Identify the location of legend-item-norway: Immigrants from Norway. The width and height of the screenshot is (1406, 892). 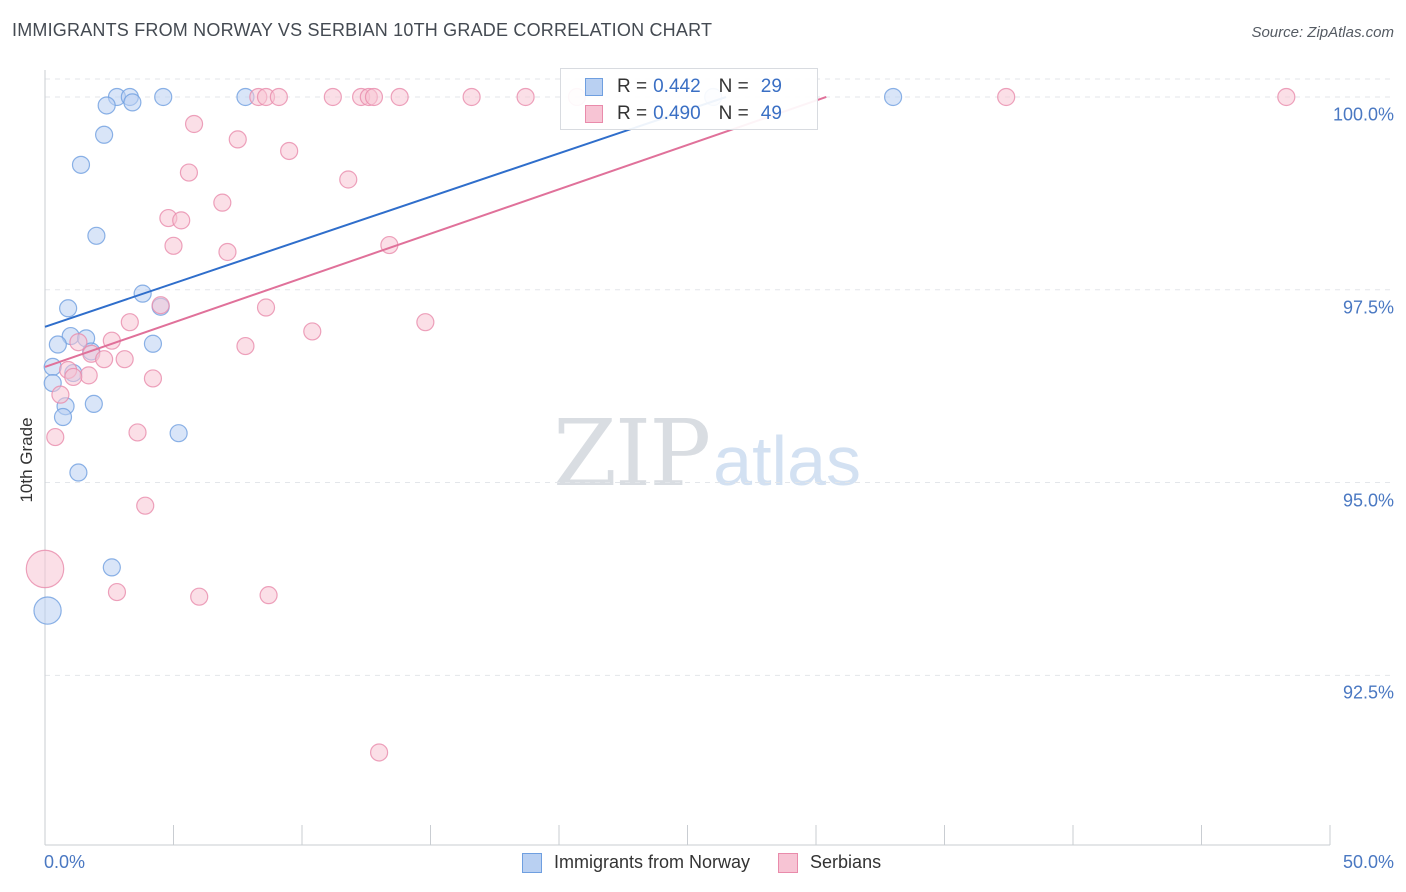
(636, 862).